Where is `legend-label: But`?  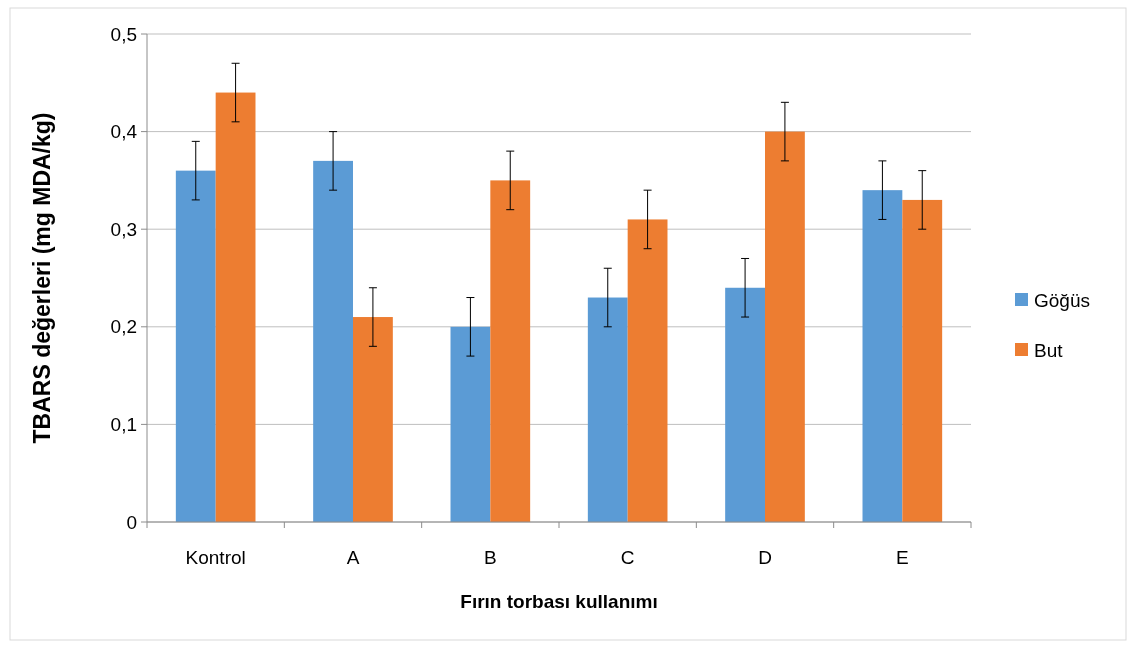 legend-label: But is located at coordinates (1049, 350).